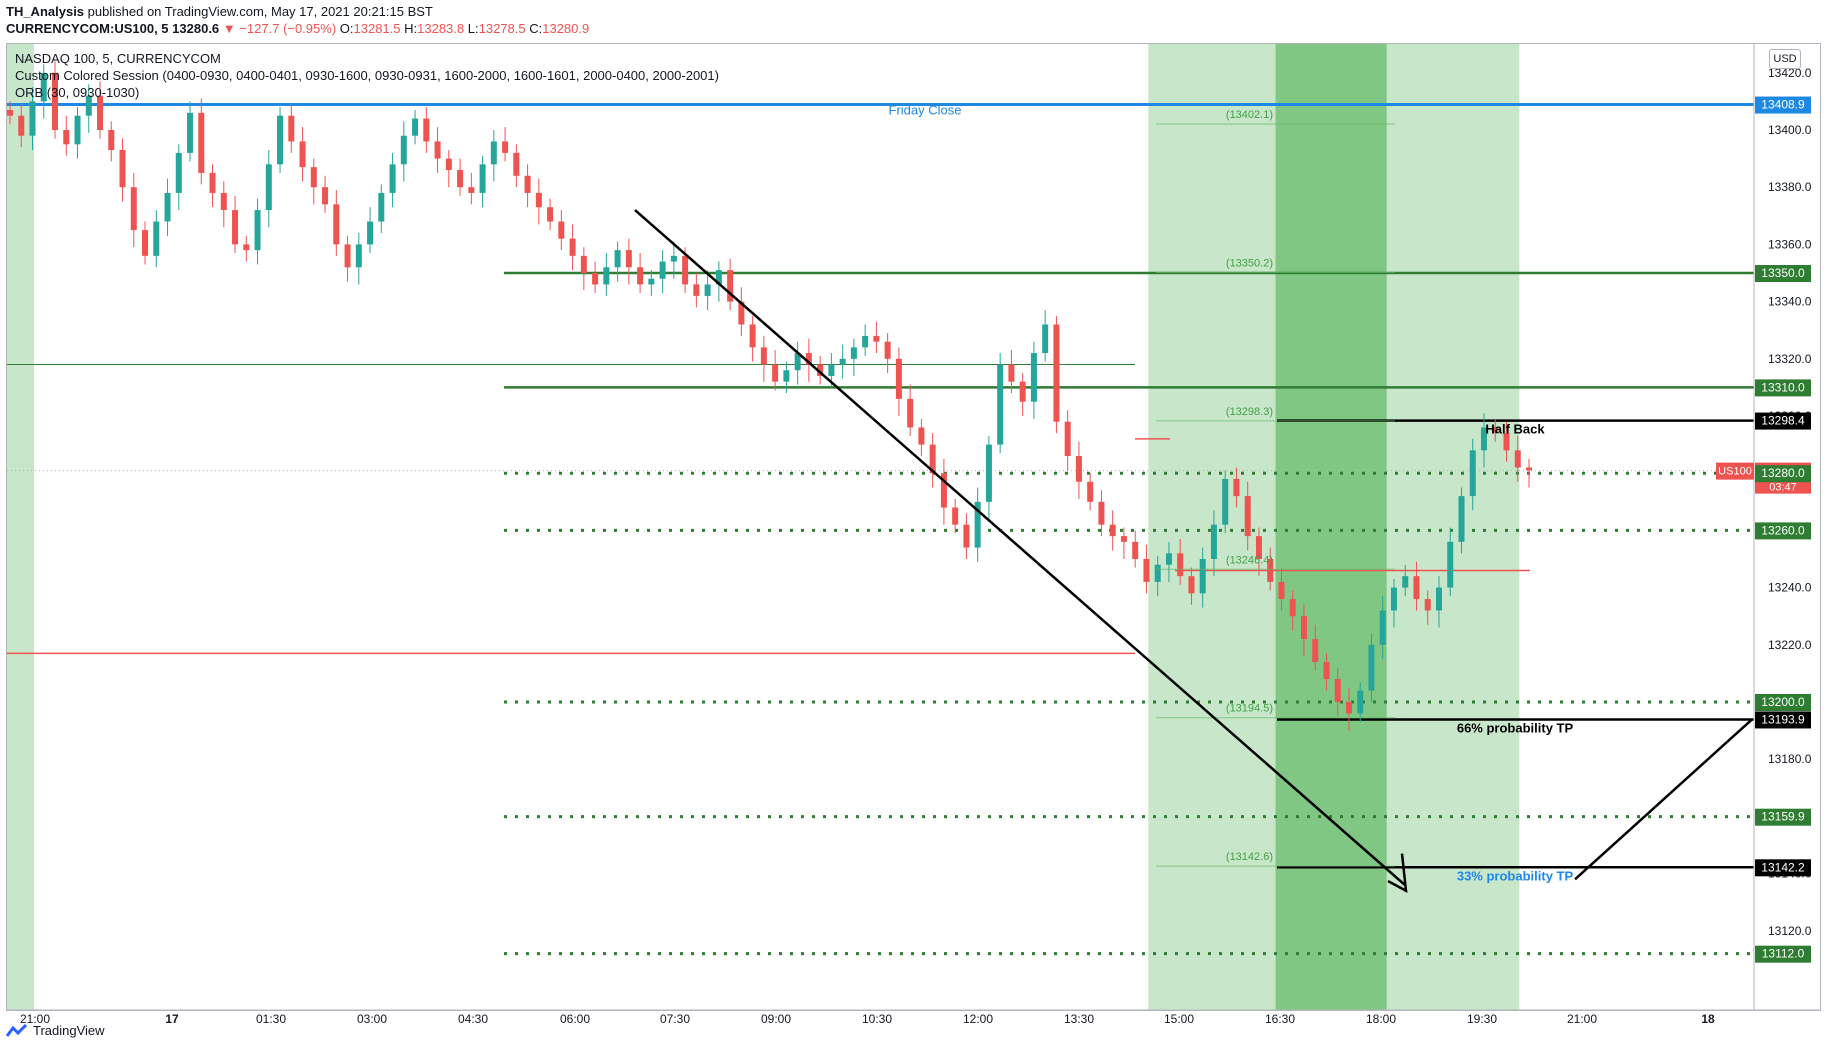 Image resolution: width=1828 pixels, height=1049 pixels. What do you see at coordinates (1515, 727) in the screenshot?
I see `level-annotation: 66% probability TP` at bounding box center [1515, 727].